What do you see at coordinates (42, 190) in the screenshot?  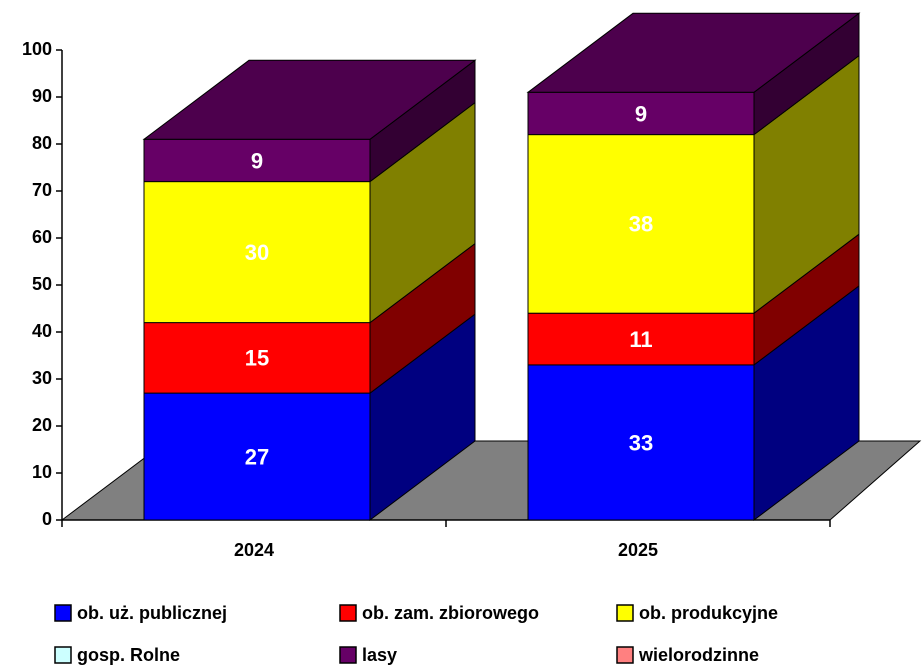 I see `y-tick-label: 70` at bounding box center [42, 190].